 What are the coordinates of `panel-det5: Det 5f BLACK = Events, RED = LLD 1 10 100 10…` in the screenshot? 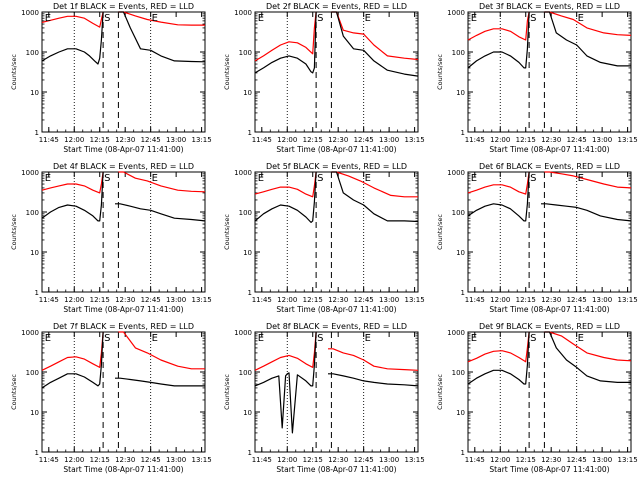 It's located at (319, 240).